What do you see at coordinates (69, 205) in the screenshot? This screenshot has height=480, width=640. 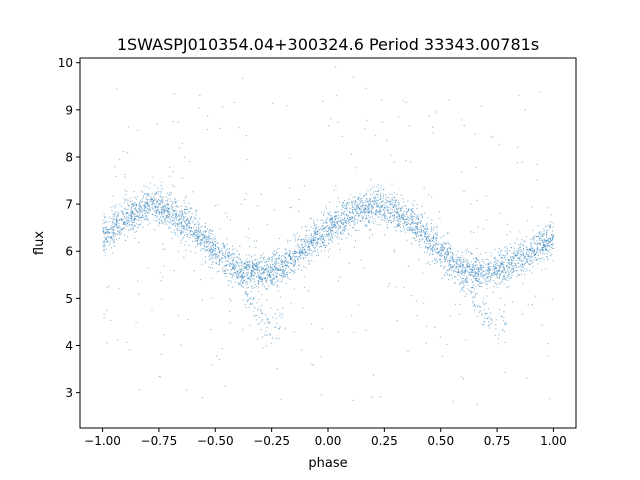 I see `y-tick-label: 7` at bounding box center [69, 205].